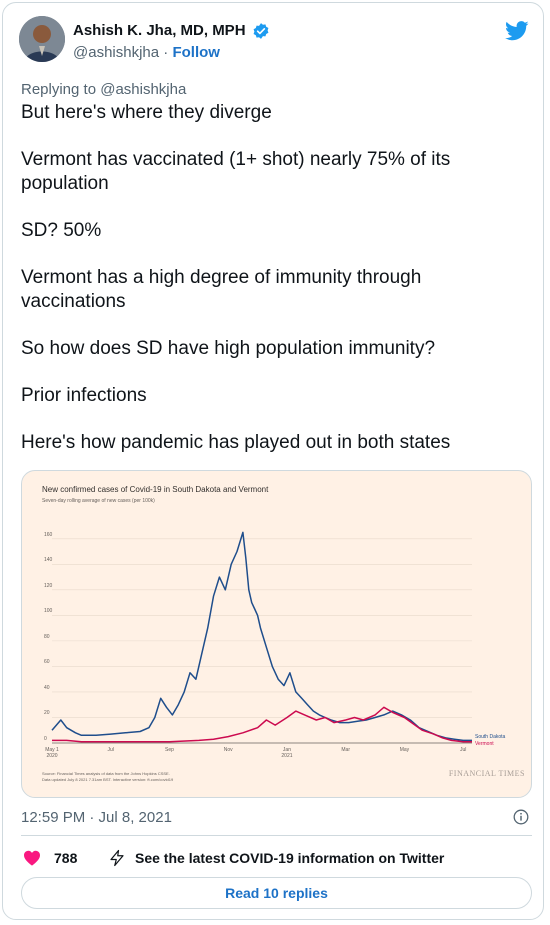 Image resolution: width=550 pixels, height=925 pixels. Describe the element at coordinates (96, 817) in the screenshot. I see `tweet-timestamp: 12:59 PM · Jul 8, 2021` at that location.